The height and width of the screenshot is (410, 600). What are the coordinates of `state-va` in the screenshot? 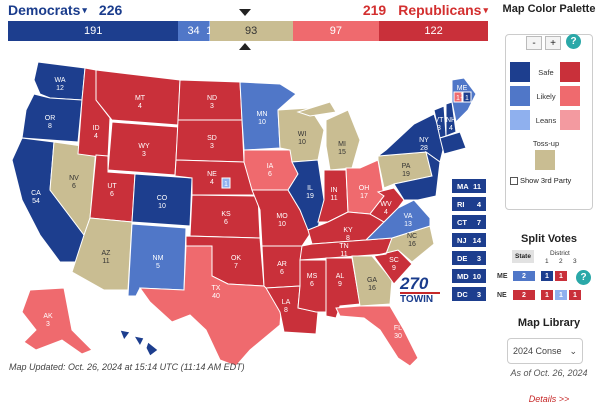 It's located at (397, 220).